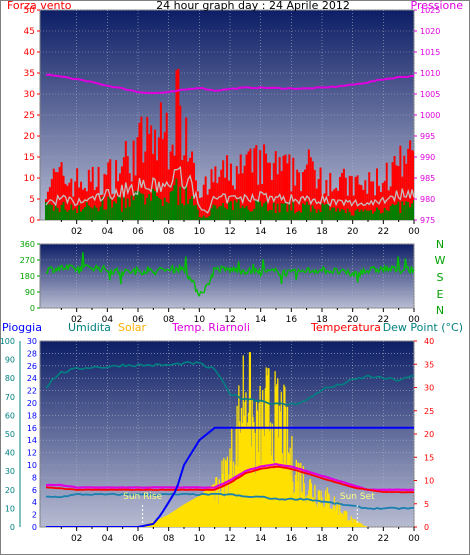 This screenshot has height=555, width=470. Describe the element at coordinates (29, 116) in the screenshot. I see `wind-y-tick-label: 25` at that location.